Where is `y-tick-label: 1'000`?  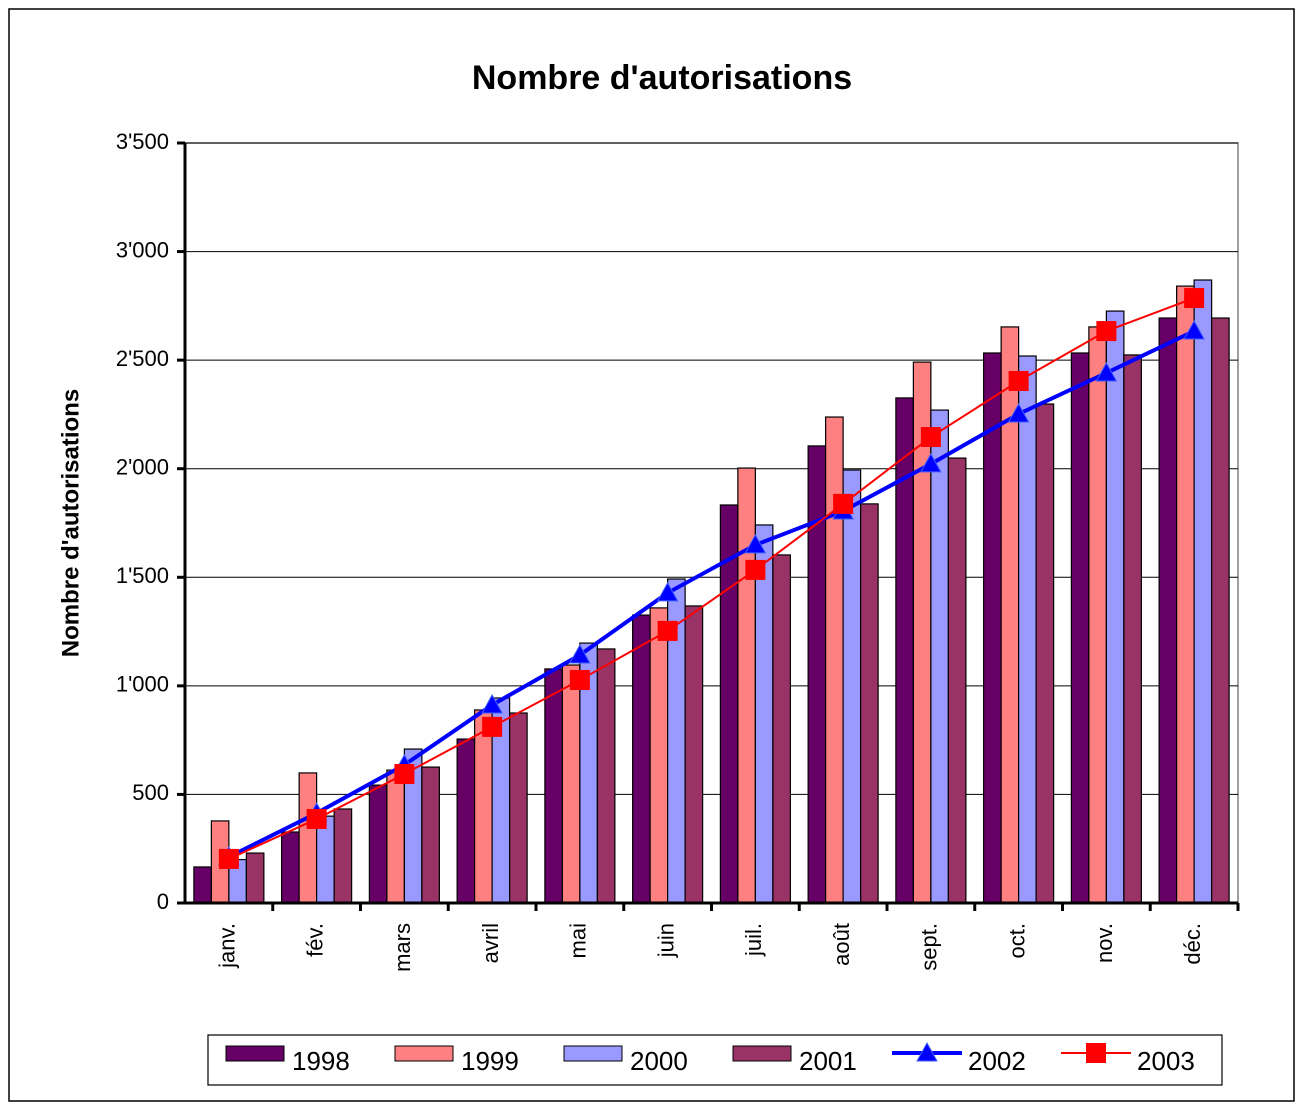
y-tick-label: 1'000 is located at coordinates (142, 684).